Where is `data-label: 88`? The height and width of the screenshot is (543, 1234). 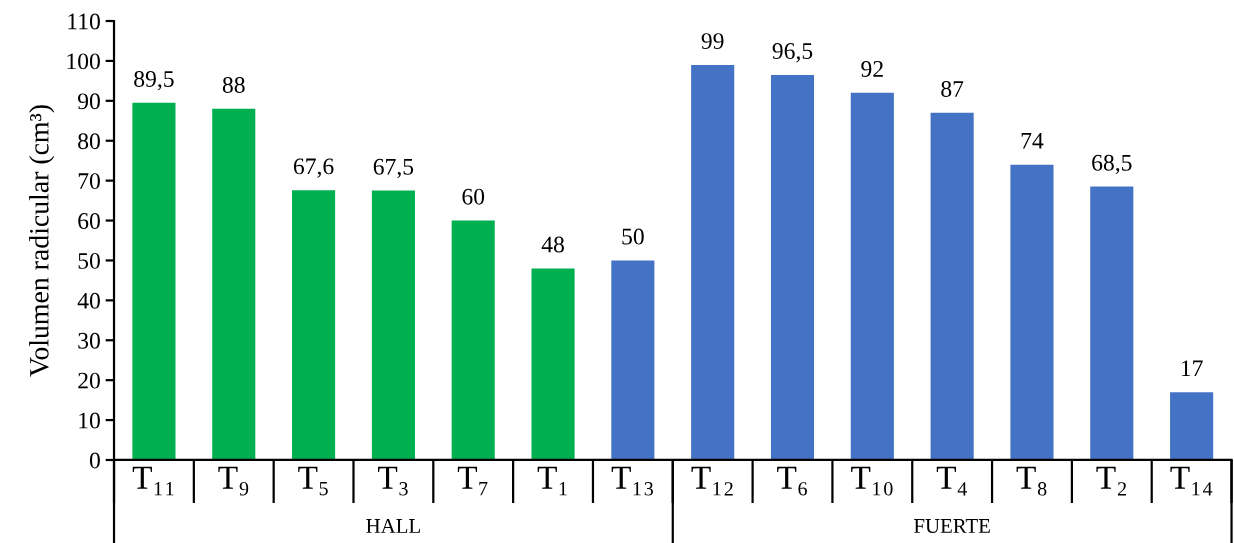 data-label: 88 is located at coordinates (233, 84).